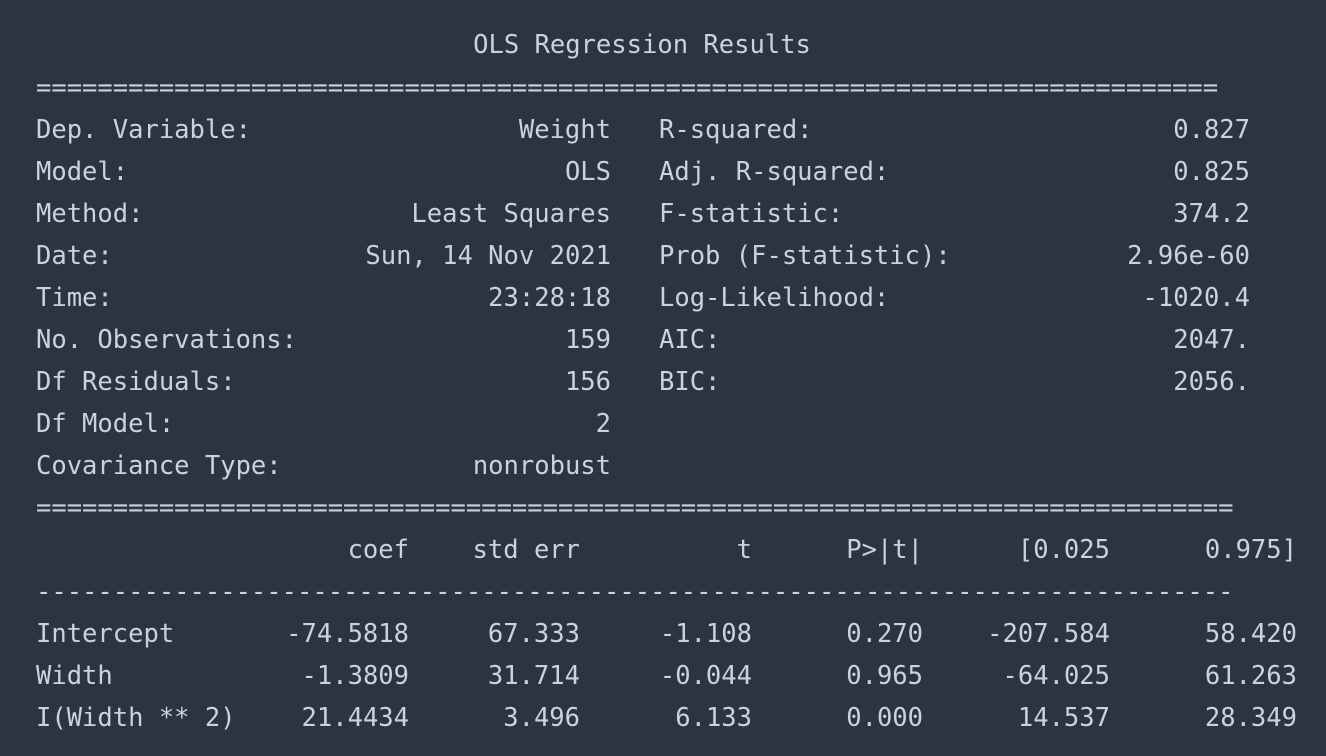  What do you see at coordinates (159, 466) in the screenshot?
I see `left-stat-label: Covariance Type:` at bounding box center [159, 466].